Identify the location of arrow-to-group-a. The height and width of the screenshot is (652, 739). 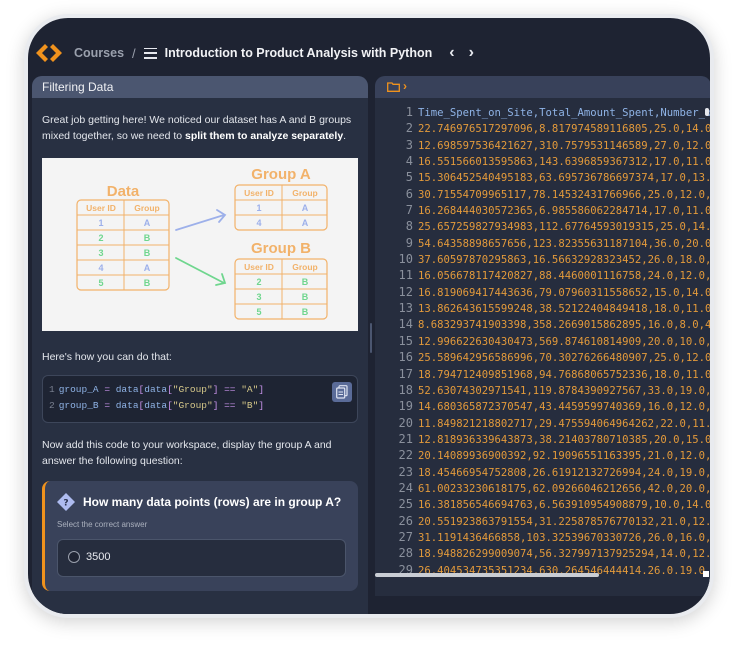
(201, 220).